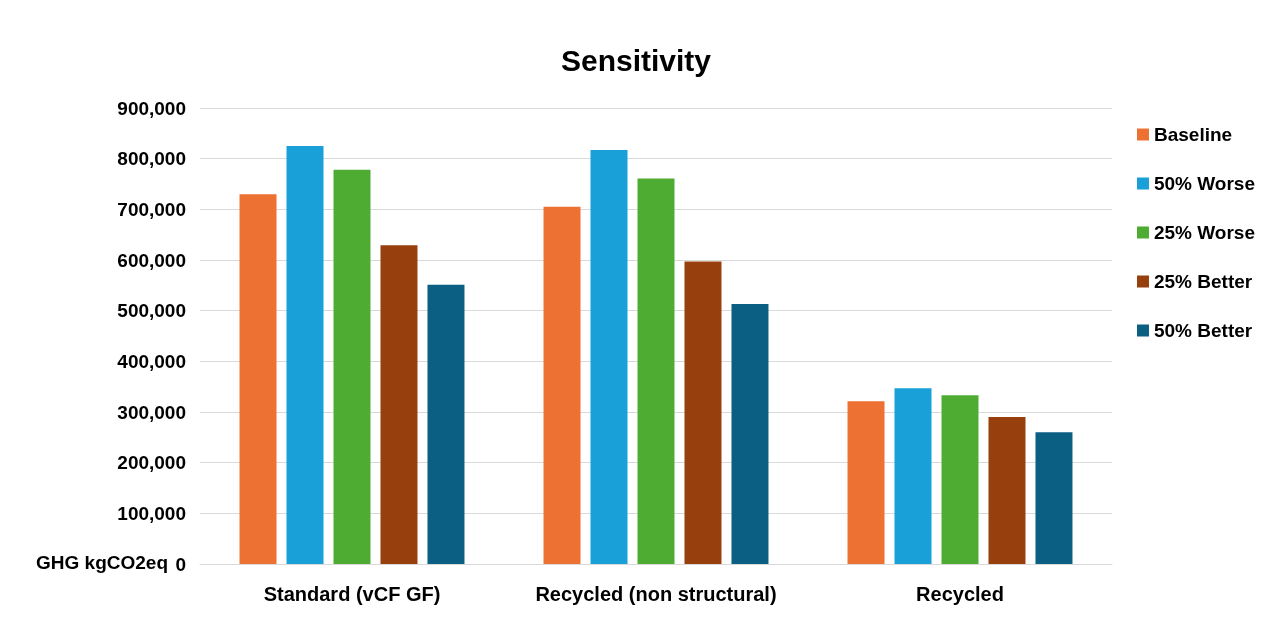 Image resolution: width=1272 pixels, height=628 pixels. I want to click on chart-title: Sensitivity, so click(636, 60).